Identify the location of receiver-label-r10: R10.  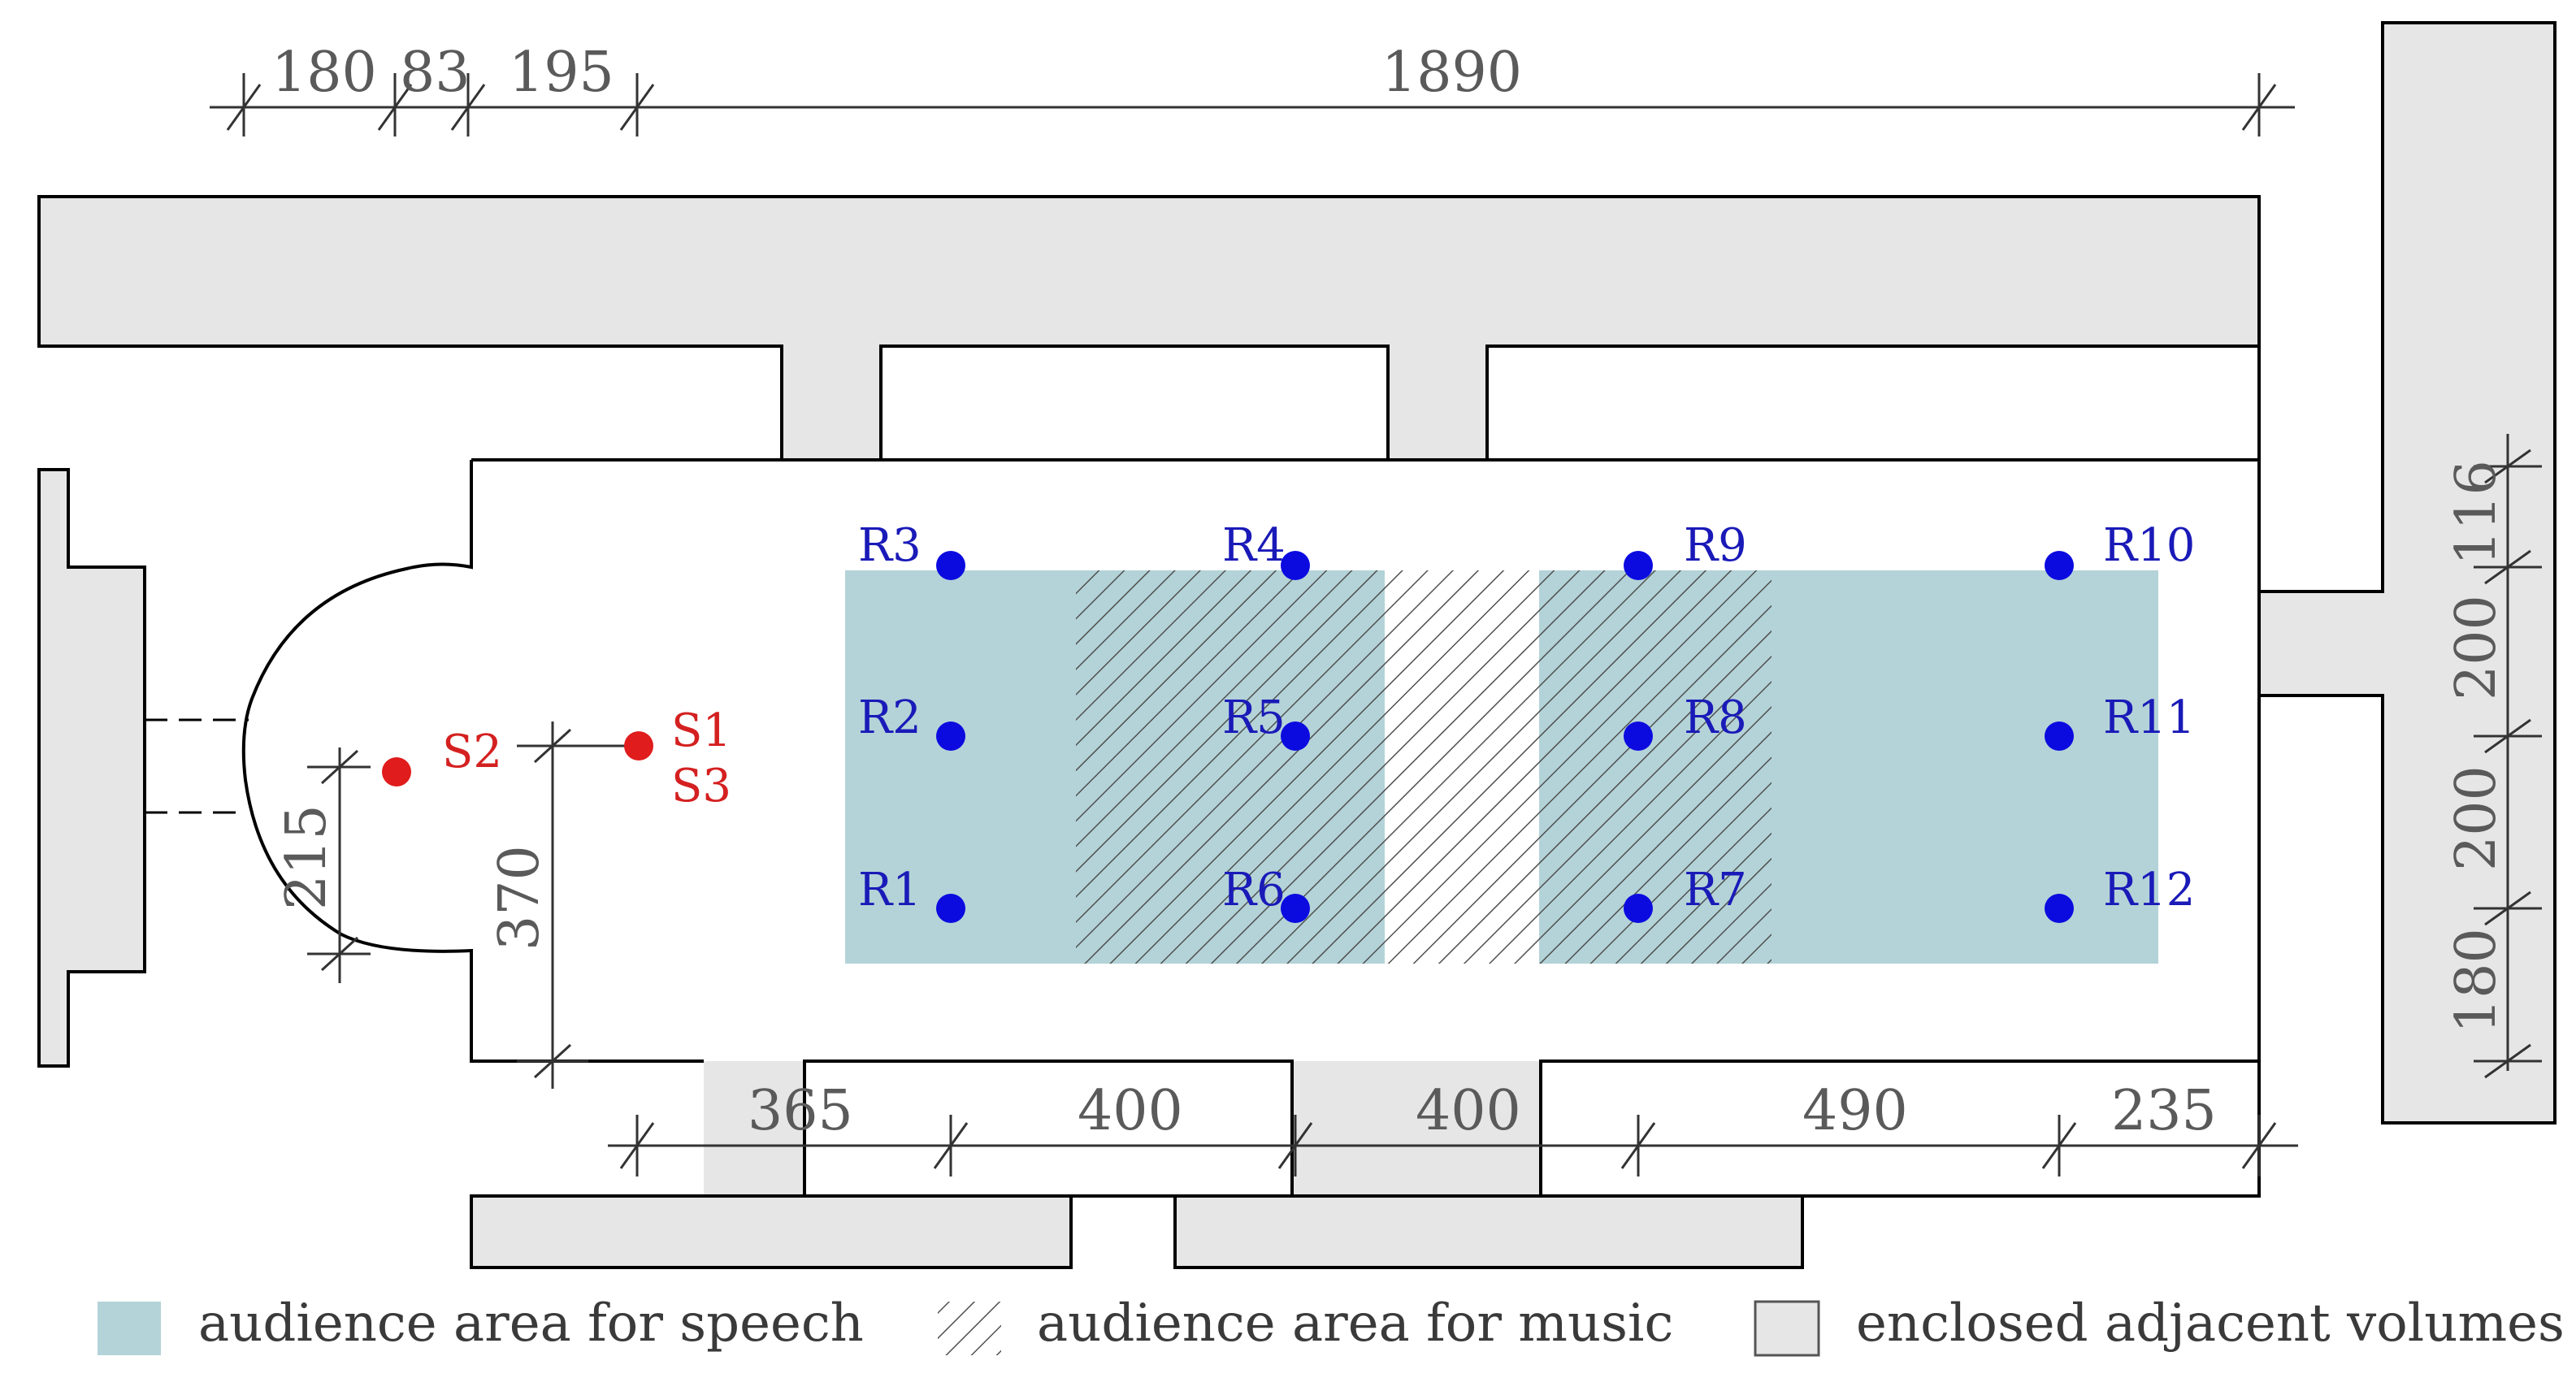
(2149, 546).